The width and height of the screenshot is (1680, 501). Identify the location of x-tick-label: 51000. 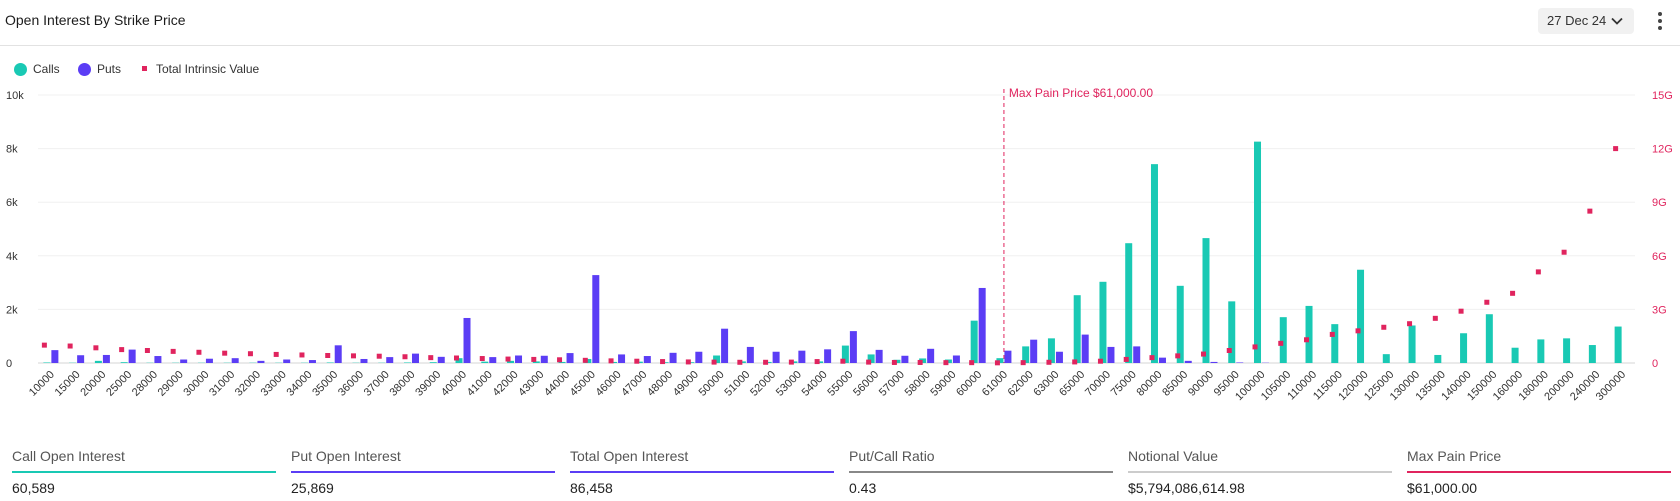
(737, 384).